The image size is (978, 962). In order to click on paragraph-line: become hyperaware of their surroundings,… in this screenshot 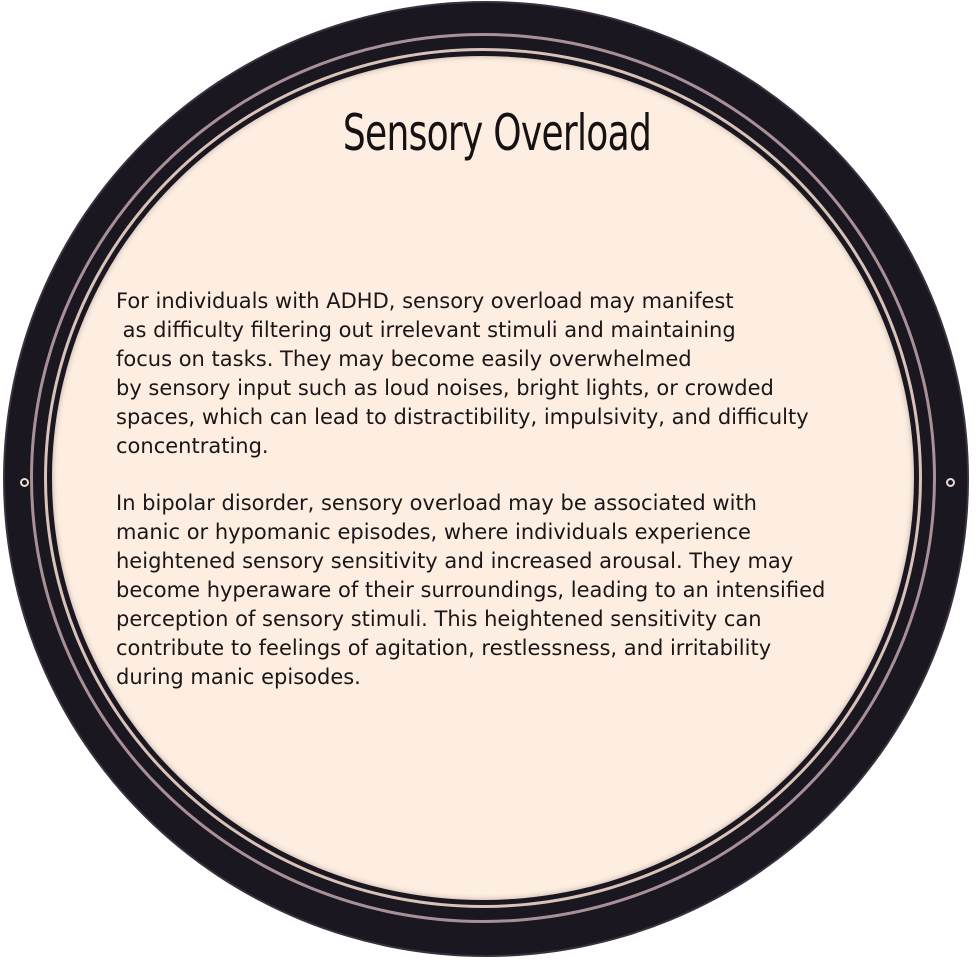, I will do `click(471, 590)`.